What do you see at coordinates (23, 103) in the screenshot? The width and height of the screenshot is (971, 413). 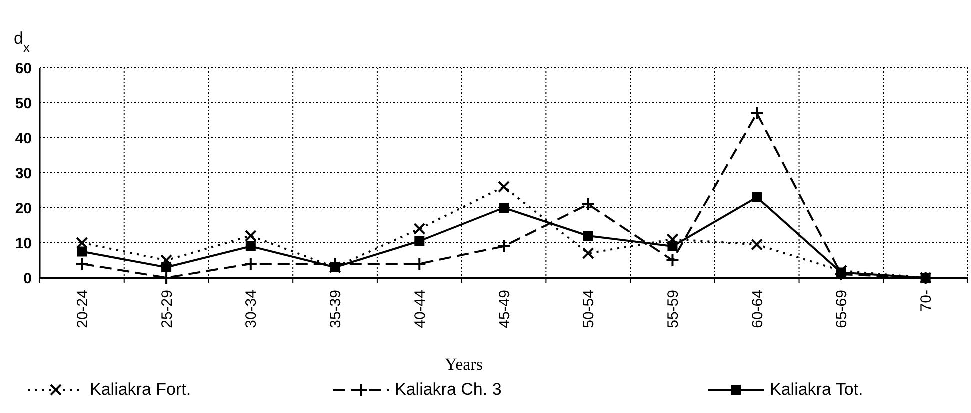 I see `y-tick-label: 50` at bounding box center [23, 103].